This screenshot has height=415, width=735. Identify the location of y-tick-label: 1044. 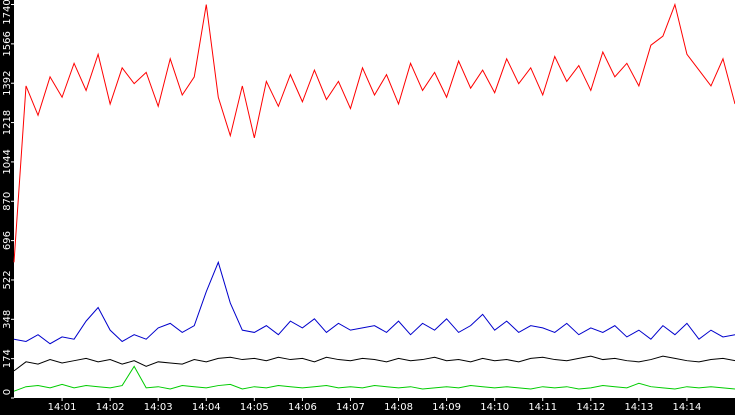
(7, 161).